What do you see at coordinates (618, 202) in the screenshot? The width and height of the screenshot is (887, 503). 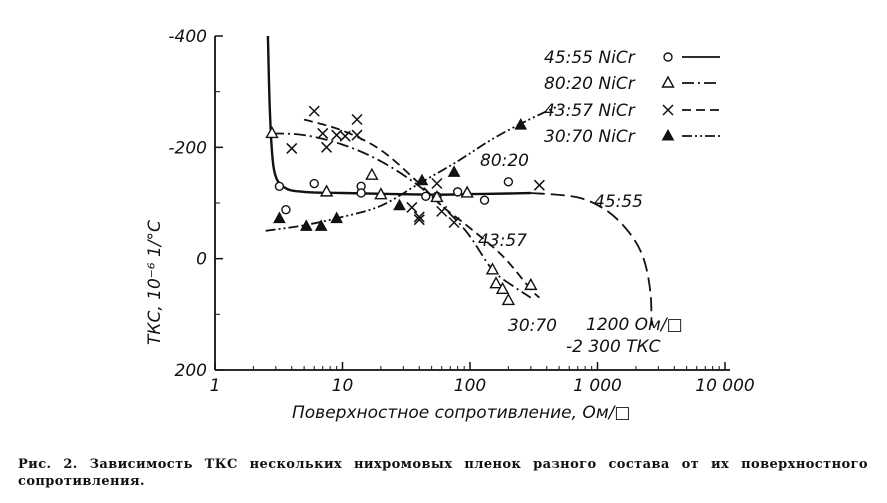 I see `annotation-45-55: 45:55` at bounding box center [618, 202].